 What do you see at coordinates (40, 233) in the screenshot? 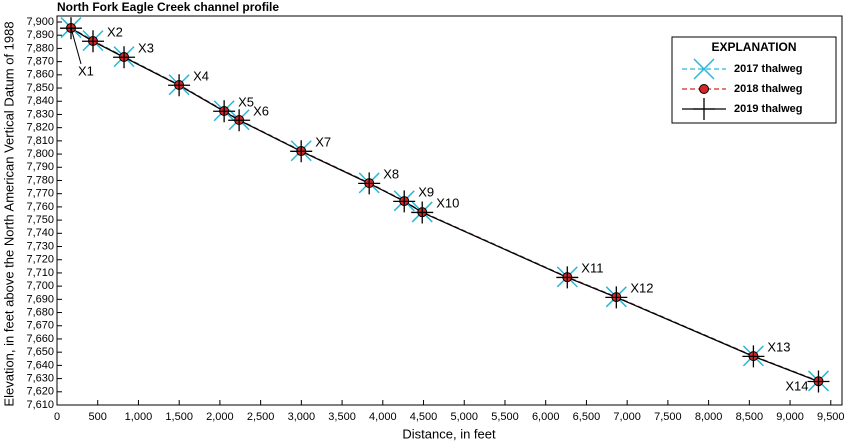
I see `y-tick-label: 7,740` at bounding box center [40, 233].